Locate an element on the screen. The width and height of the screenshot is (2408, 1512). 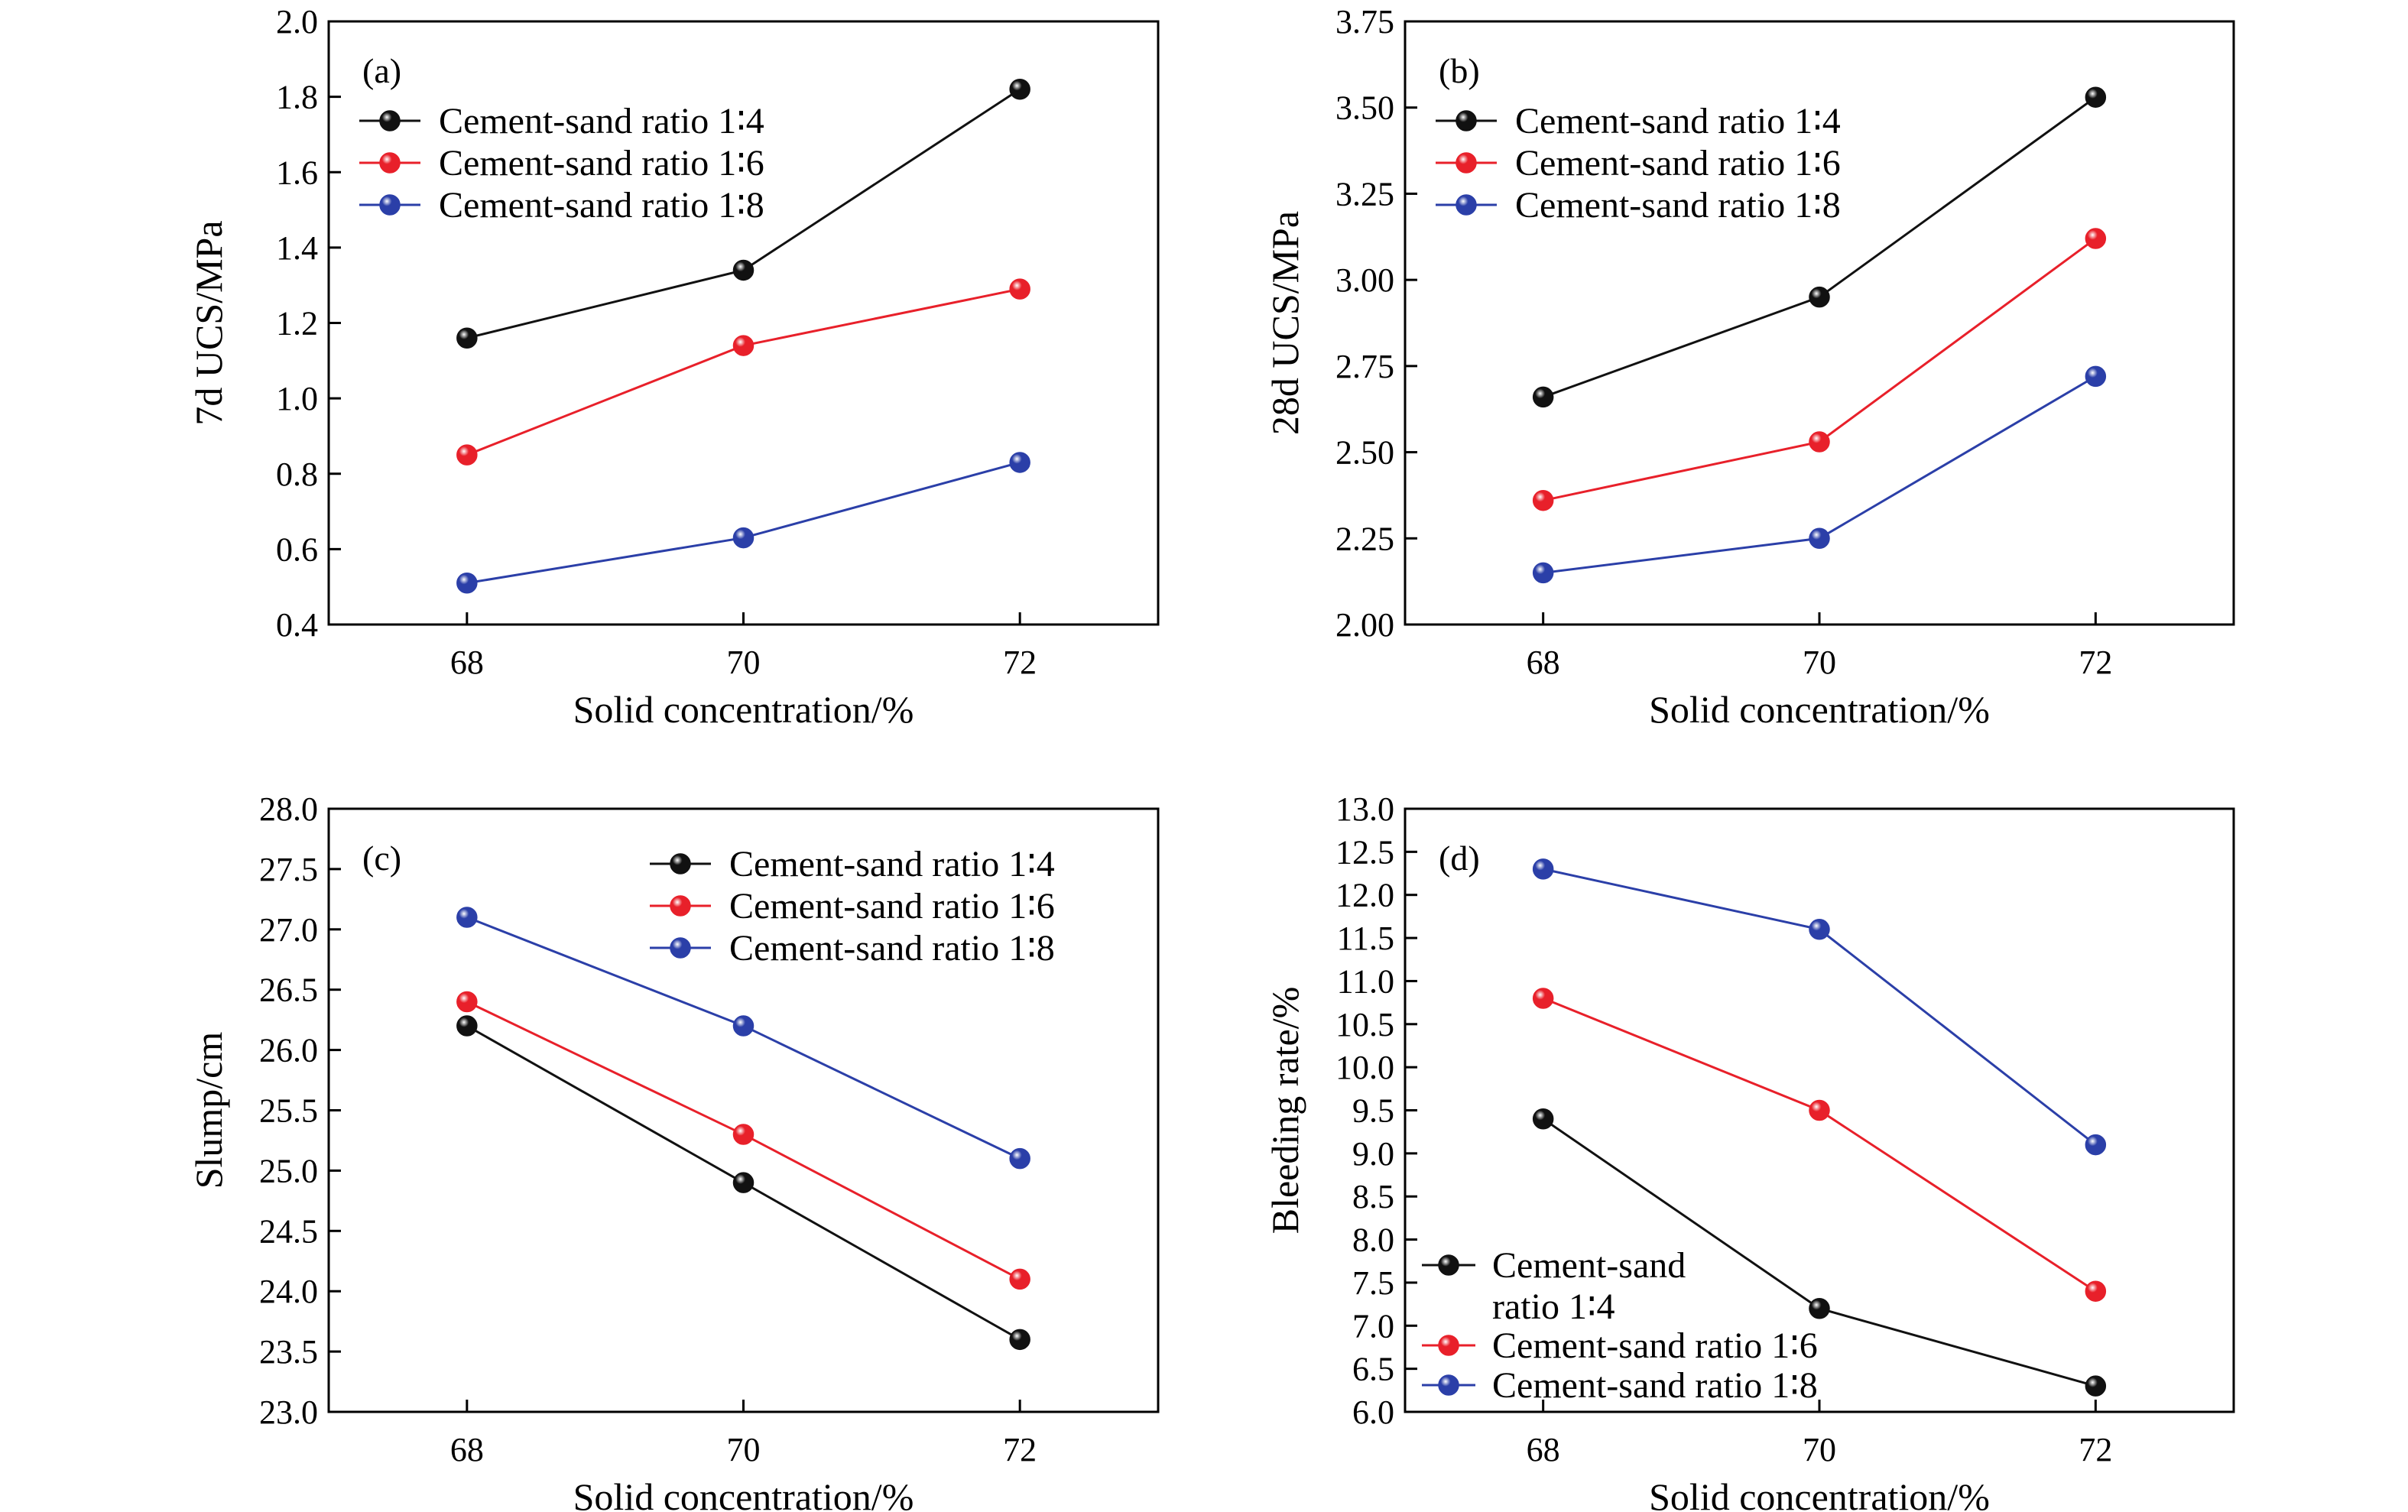
chart-1-y-tick-label: 0.8 is located at coordinates (297, 474).